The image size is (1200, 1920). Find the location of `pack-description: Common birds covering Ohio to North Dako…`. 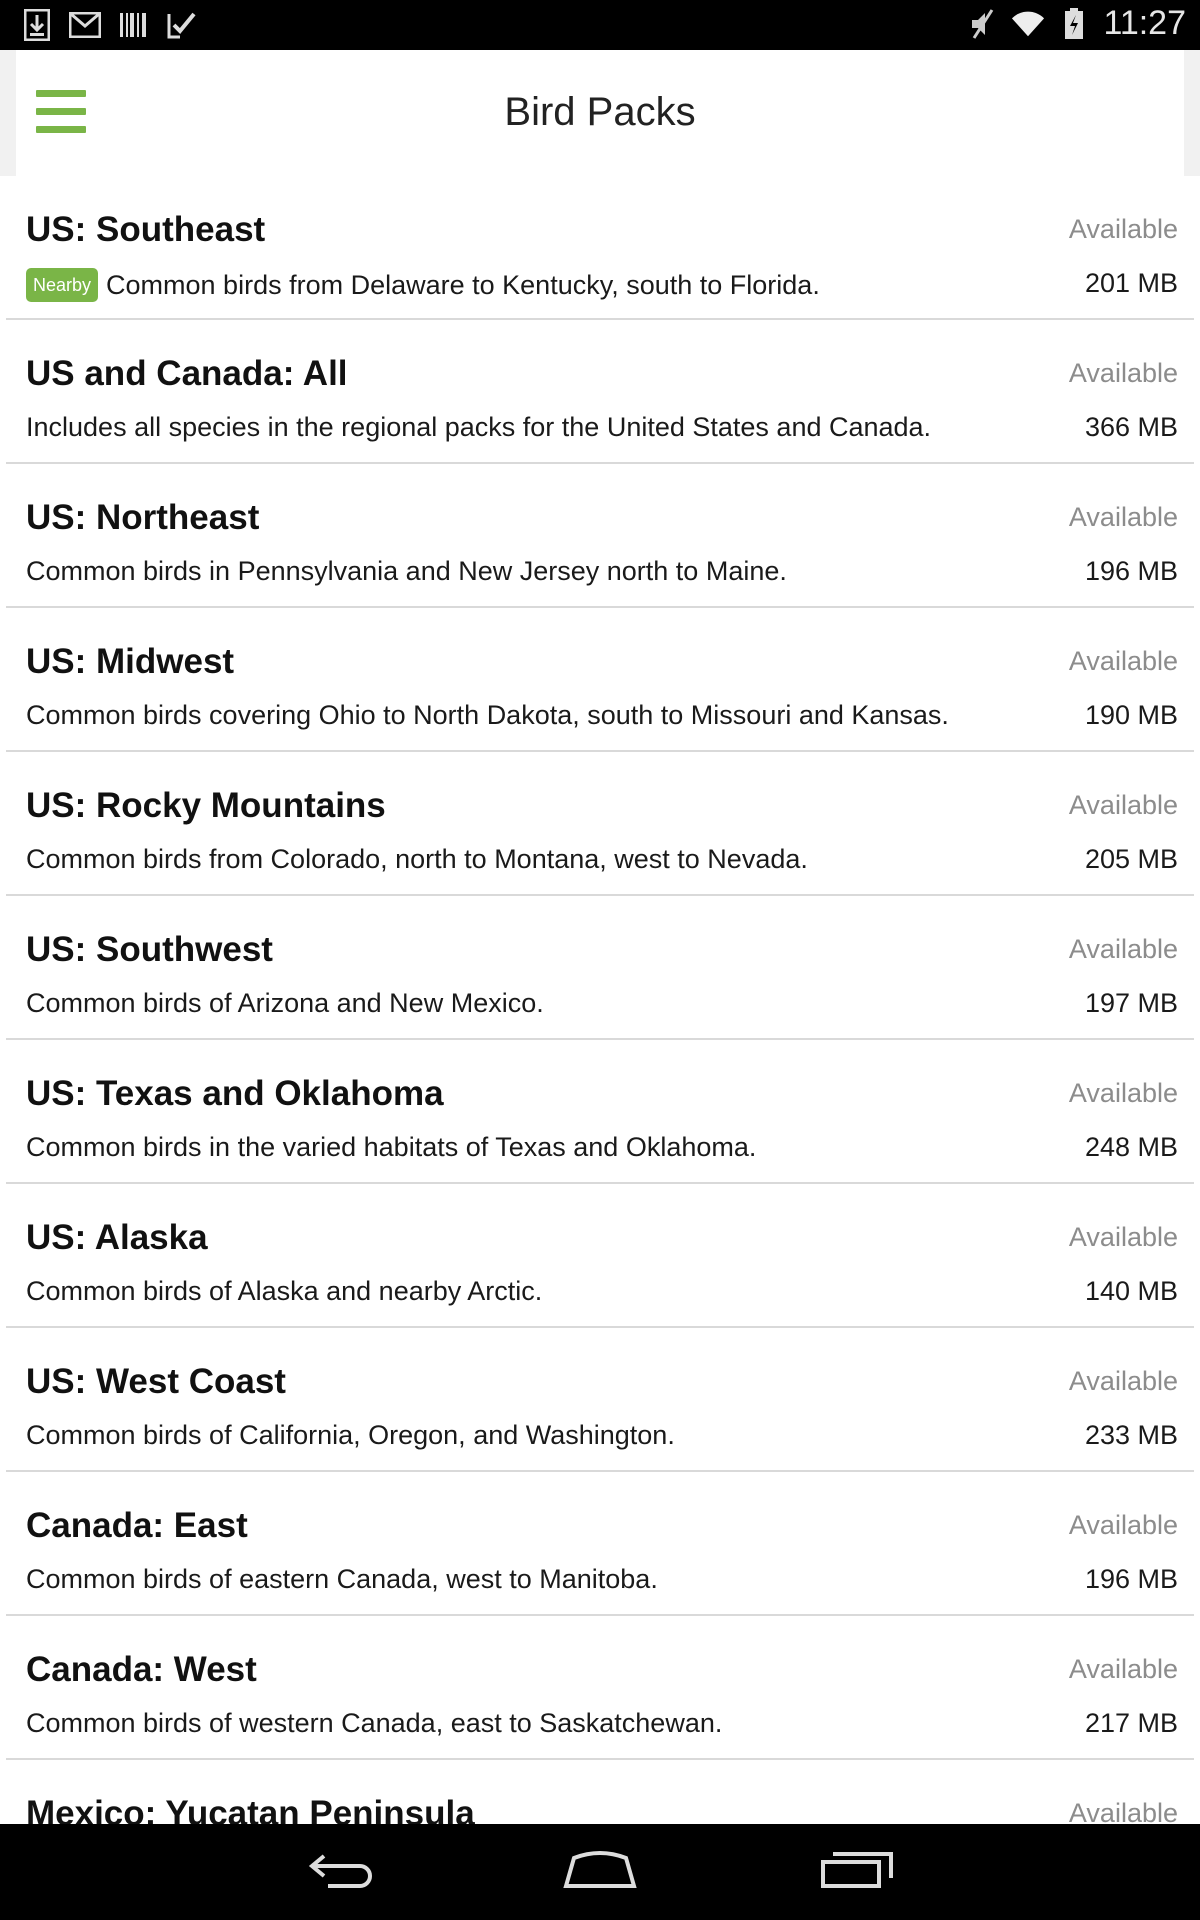

pack-description: Common birds covering Ohio to North Dako… is located at coordinates (487, 715).